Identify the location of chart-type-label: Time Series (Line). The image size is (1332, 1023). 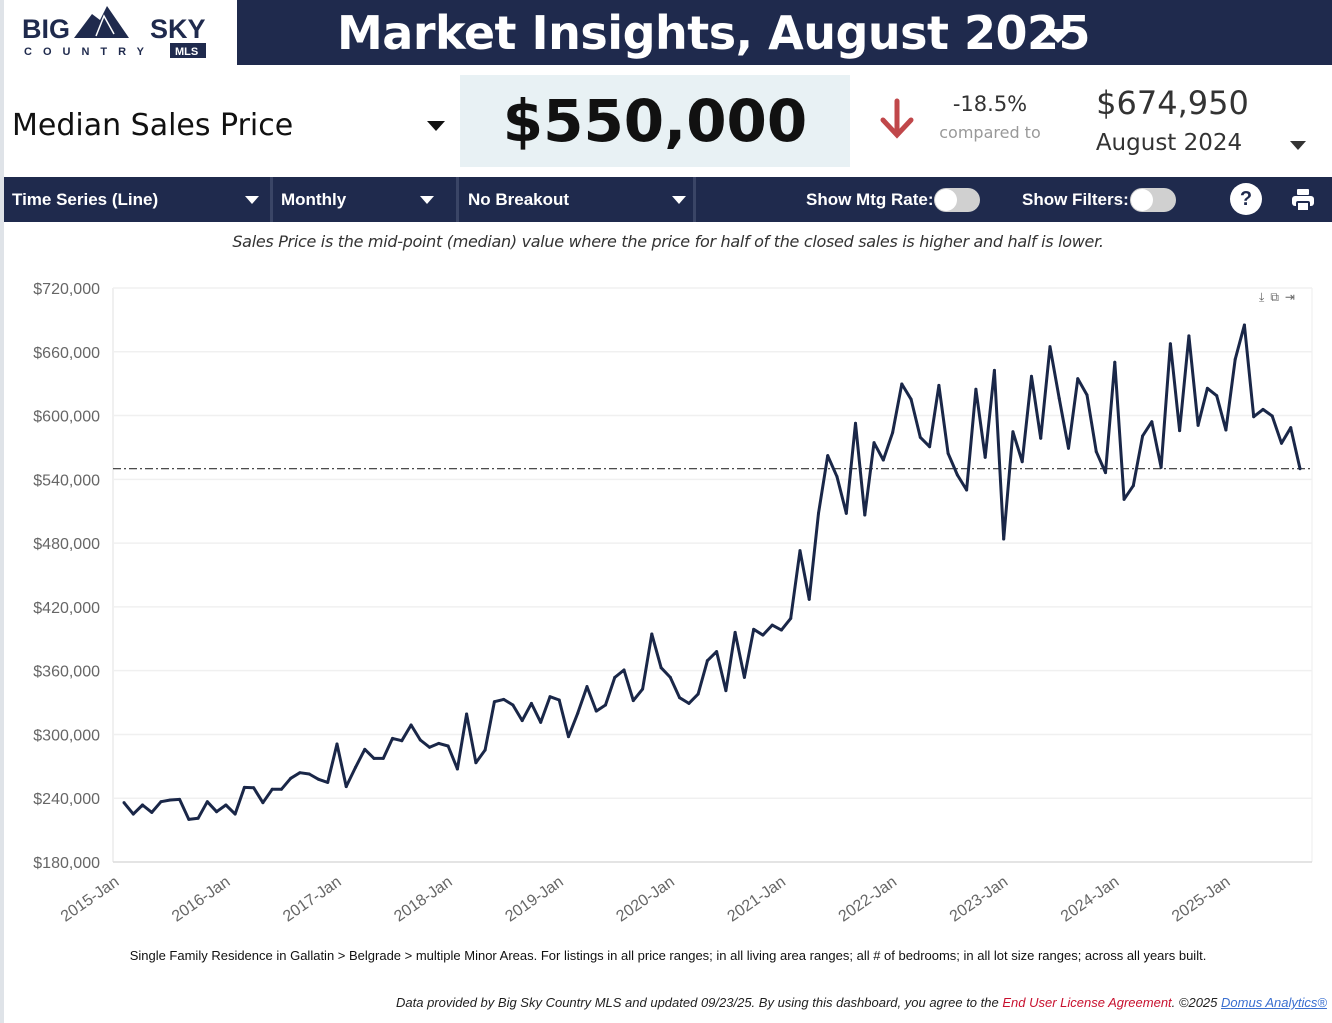
(85, 199).